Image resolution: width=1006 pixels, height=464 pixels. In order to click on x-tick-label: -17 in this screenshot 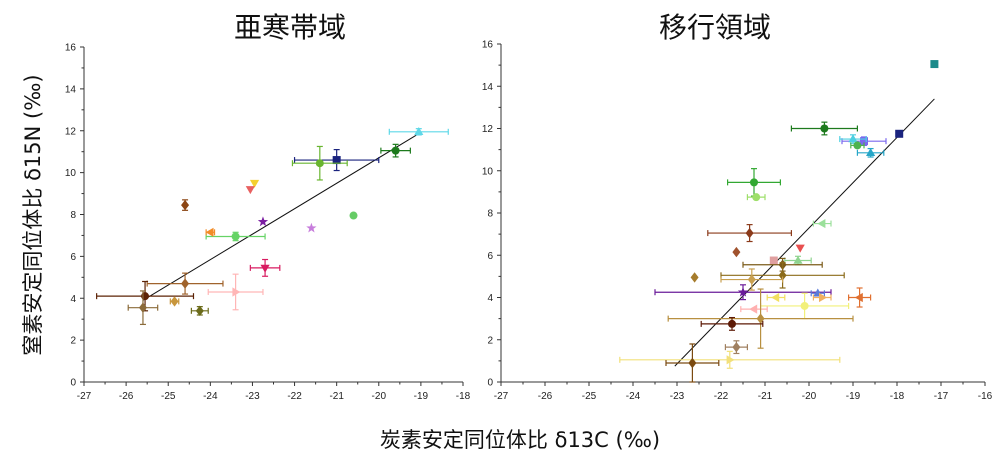, I will do `click(941, 396)`.